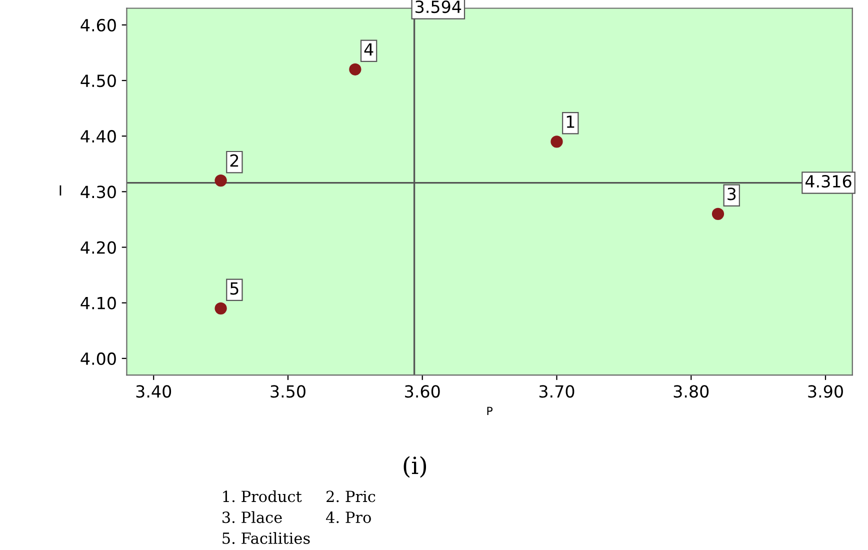  What do you see at coordinates (266, 538) in the screenshot?
I see `text: 5. Facilities` at bounding box center [266, 538].